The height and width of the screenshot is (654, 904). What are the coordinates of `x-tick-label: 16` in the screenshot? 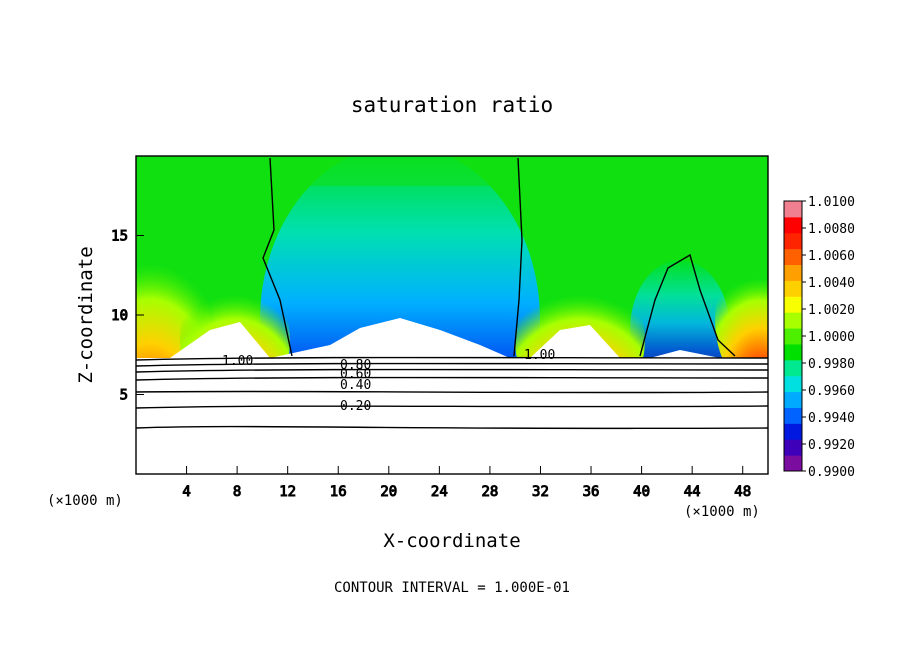 It's located at (338, 492).